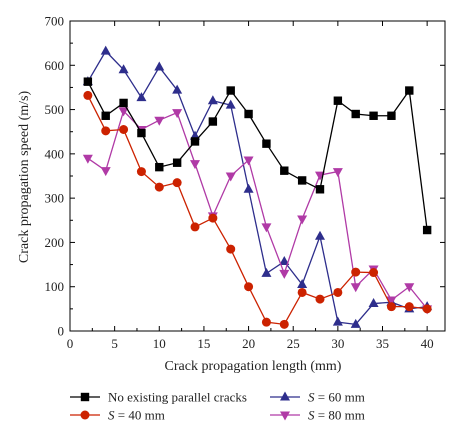 The width and height of the screenshot is (474, 437). Describe the element at coordinates (336, 415) in the screenshot. I see `legend-label: S = 80 mm` at that location.